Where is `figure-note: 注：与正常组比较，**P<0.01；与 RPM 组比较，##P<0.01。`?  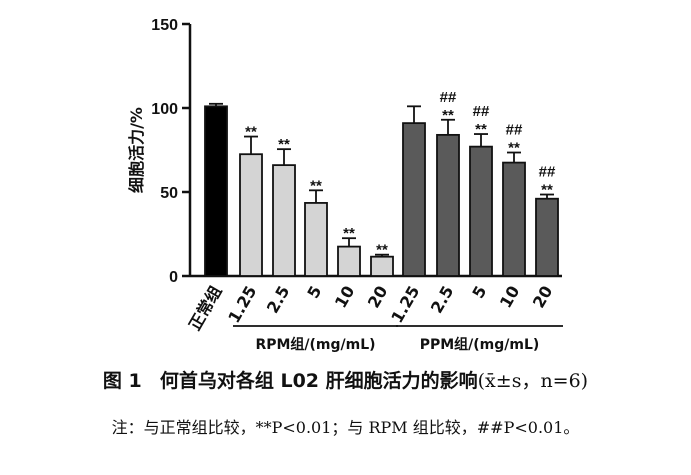
figure-note: 注：与正常组比较，**P<0.01；与 RPM 组比较，##P<0.01。 is located at coordinates (345, 427).